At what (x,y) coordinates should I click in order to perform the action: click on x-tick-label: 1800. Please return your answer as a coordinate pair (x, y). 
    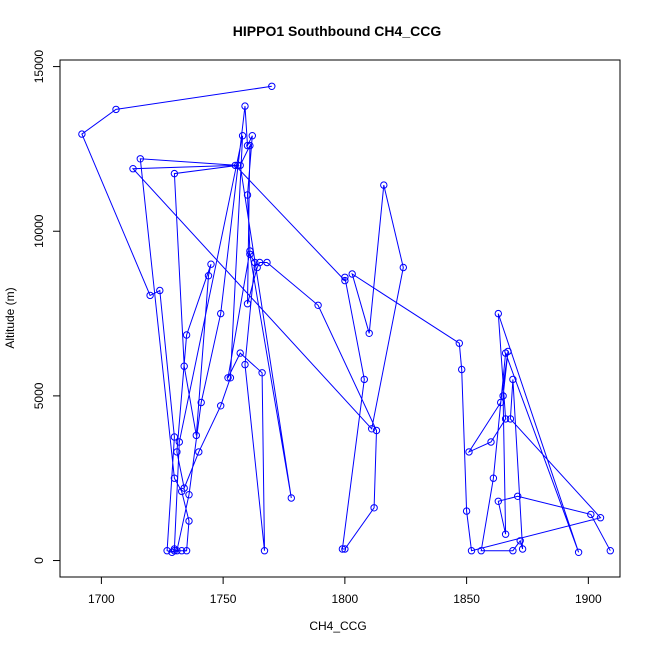
    Looking at the image, I should click on (345, 599).